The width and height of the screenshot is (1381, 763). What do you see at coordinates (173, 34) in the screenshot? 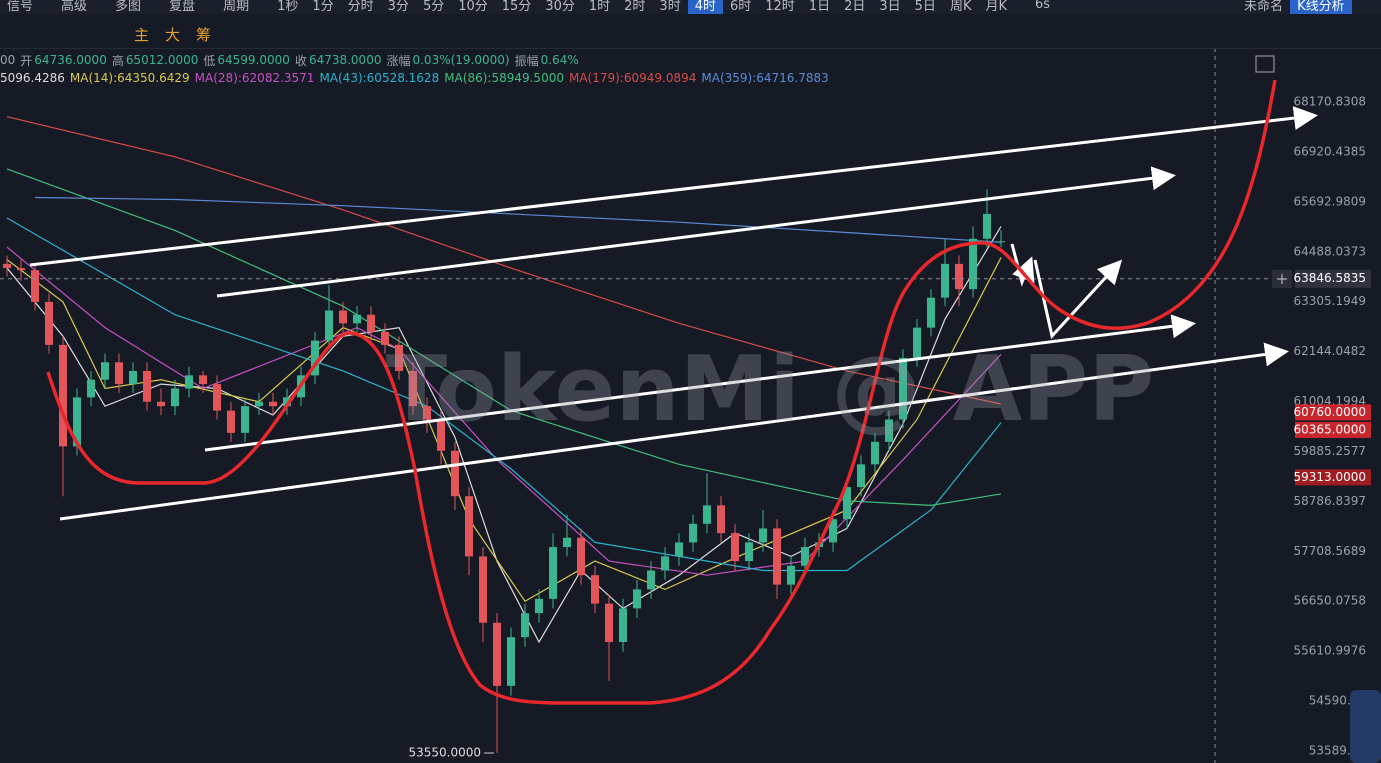
I see `indicator-button: 大` at bounding box center [173, 34].